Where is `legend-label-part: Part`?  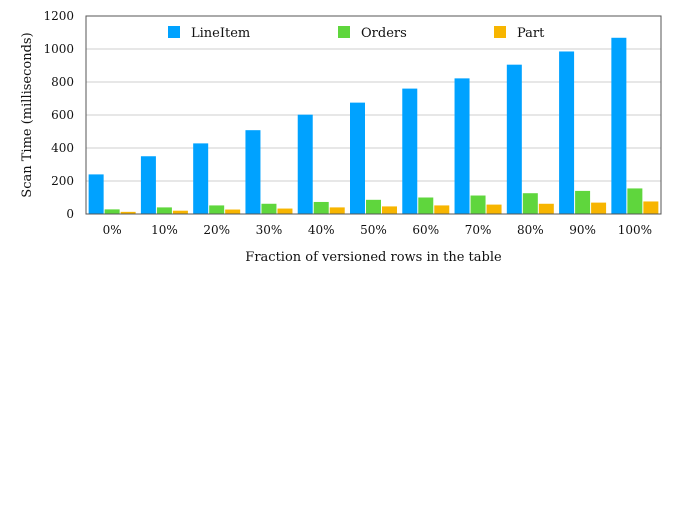 legend-label-part: Part is located at coordinates (531, 33).